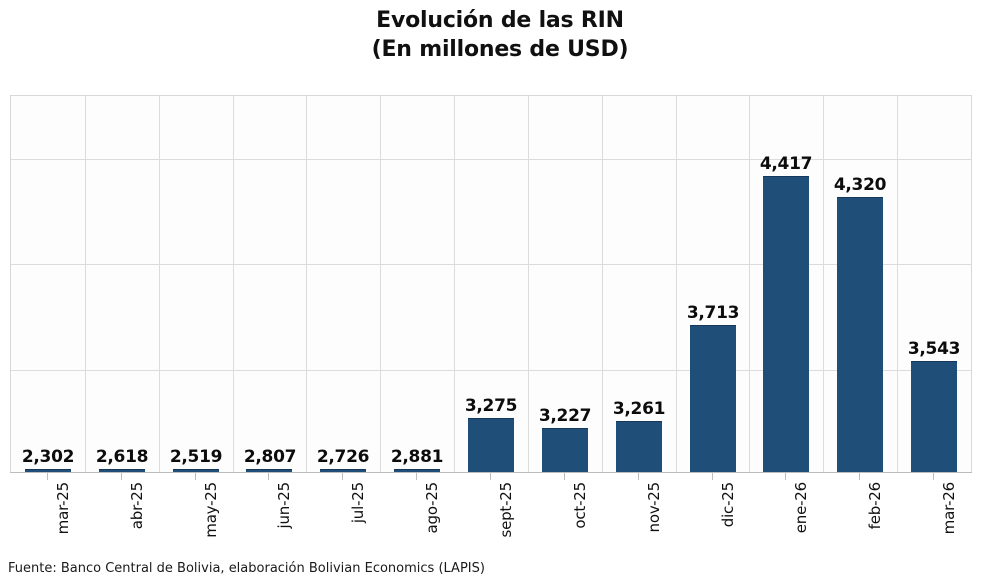 Image resolution: width=1000 pixels, height=576 pixels. I want to click on bar-value-label-jul-25: 2,726, so click(343, 457).